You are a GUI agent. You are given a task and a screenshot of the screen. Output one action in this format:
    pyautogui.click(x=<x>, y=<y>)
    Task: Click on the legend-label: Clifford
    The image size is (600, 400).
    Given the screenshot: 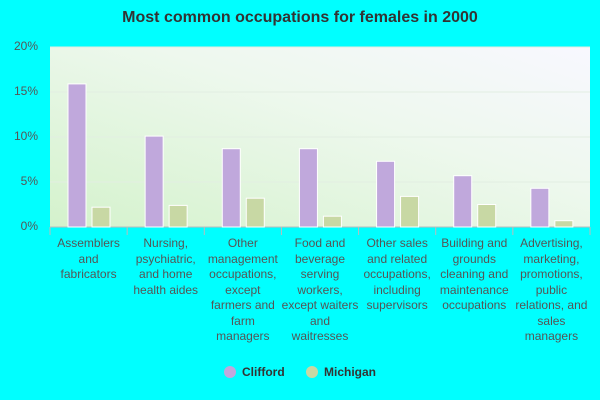 What is the action you would take?
    pyautogui.click(x=263, y=372)
    